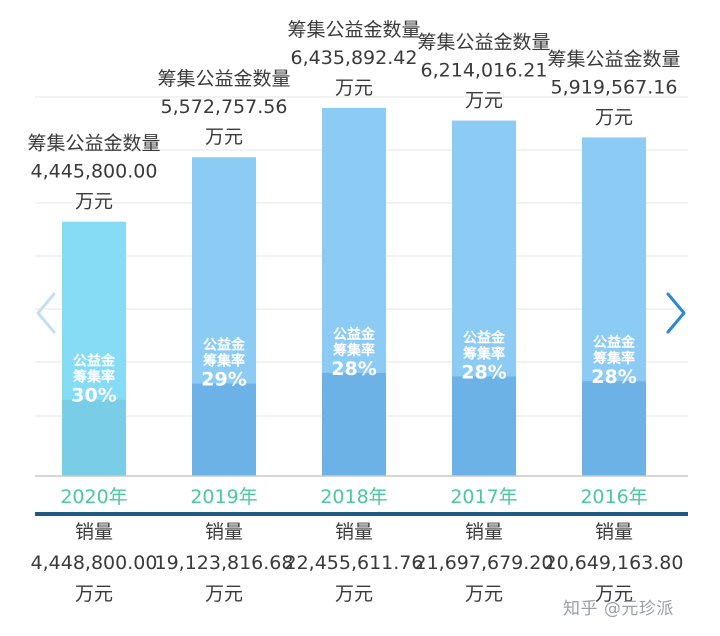  Describe the element at coordinates (613, 563) in the screenshot. I see `sales-value: 20,649,163.80` at that location.